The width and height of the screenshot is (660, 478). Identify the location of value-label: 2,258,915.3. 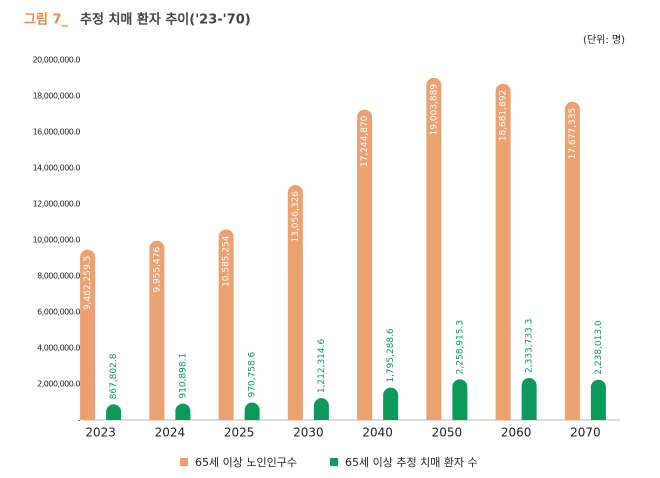
(460, 347).